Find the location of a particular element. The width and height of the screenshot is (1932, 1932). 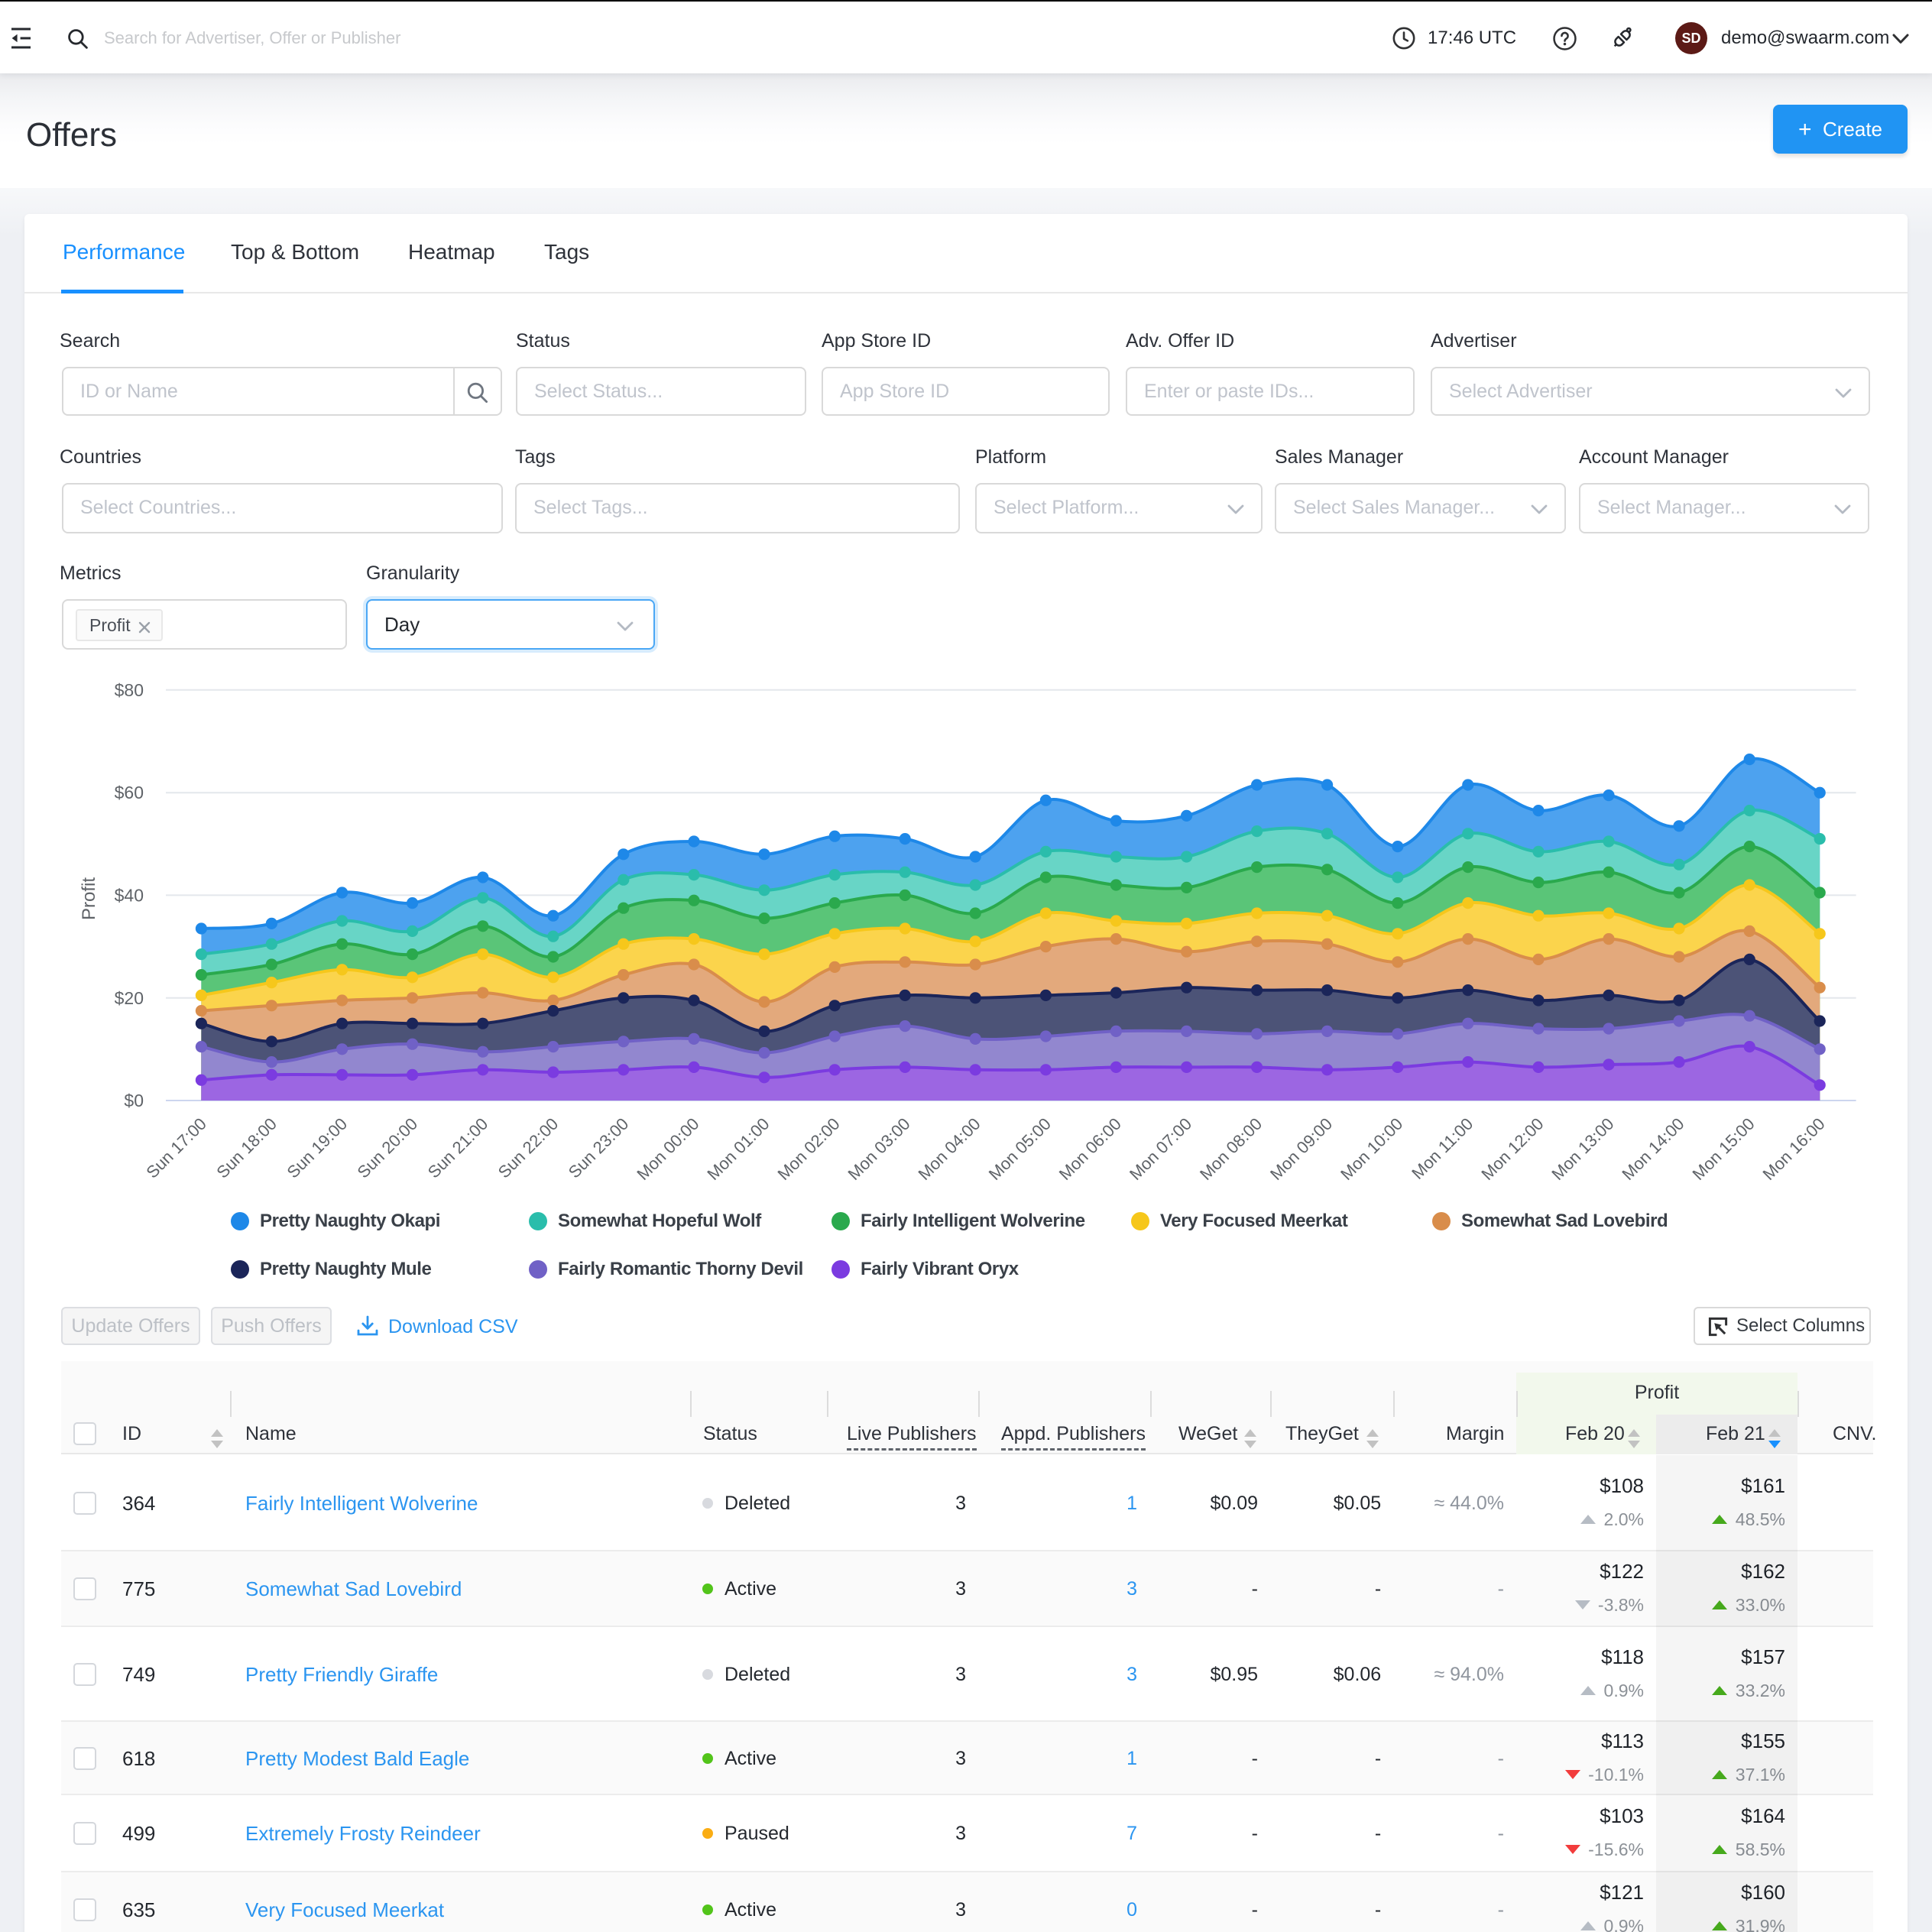

svg-text: Mon 01:00 is located at coordinates (738, 1149).